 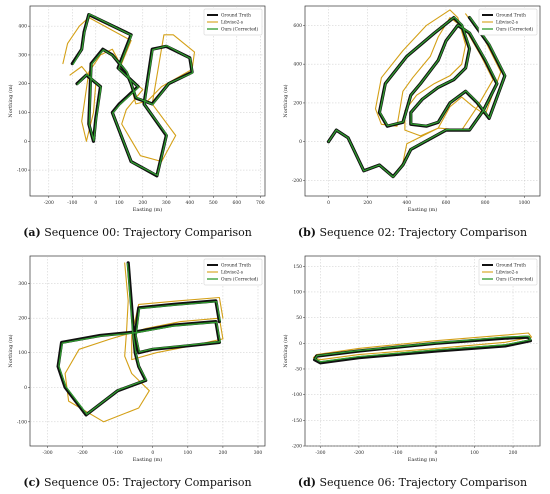 What do you see at coordinates (423, 482) in the screenshot?
I see `caption-text: Sequence 06: Trajectory Comparison` at bounding box center [423, 482].